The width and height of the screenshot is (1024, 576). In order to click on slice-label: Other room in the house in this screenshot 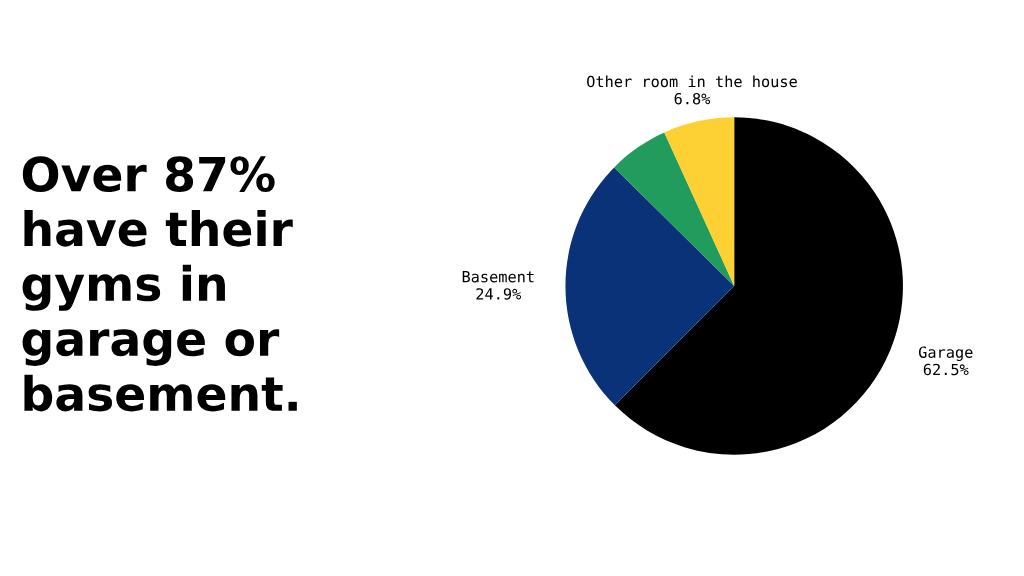, I will do `click(692, 81)`.